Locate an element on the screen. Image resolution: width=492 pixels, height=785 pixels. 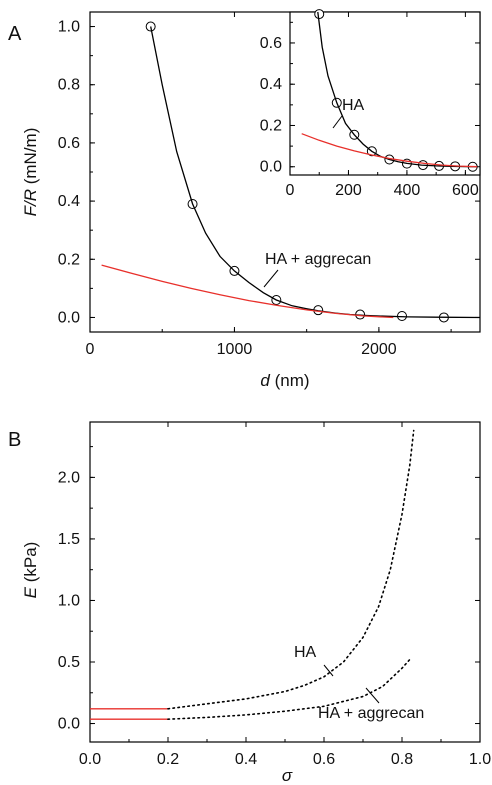
x-tick-label: 1.0 is located at coordinates (480, 759).